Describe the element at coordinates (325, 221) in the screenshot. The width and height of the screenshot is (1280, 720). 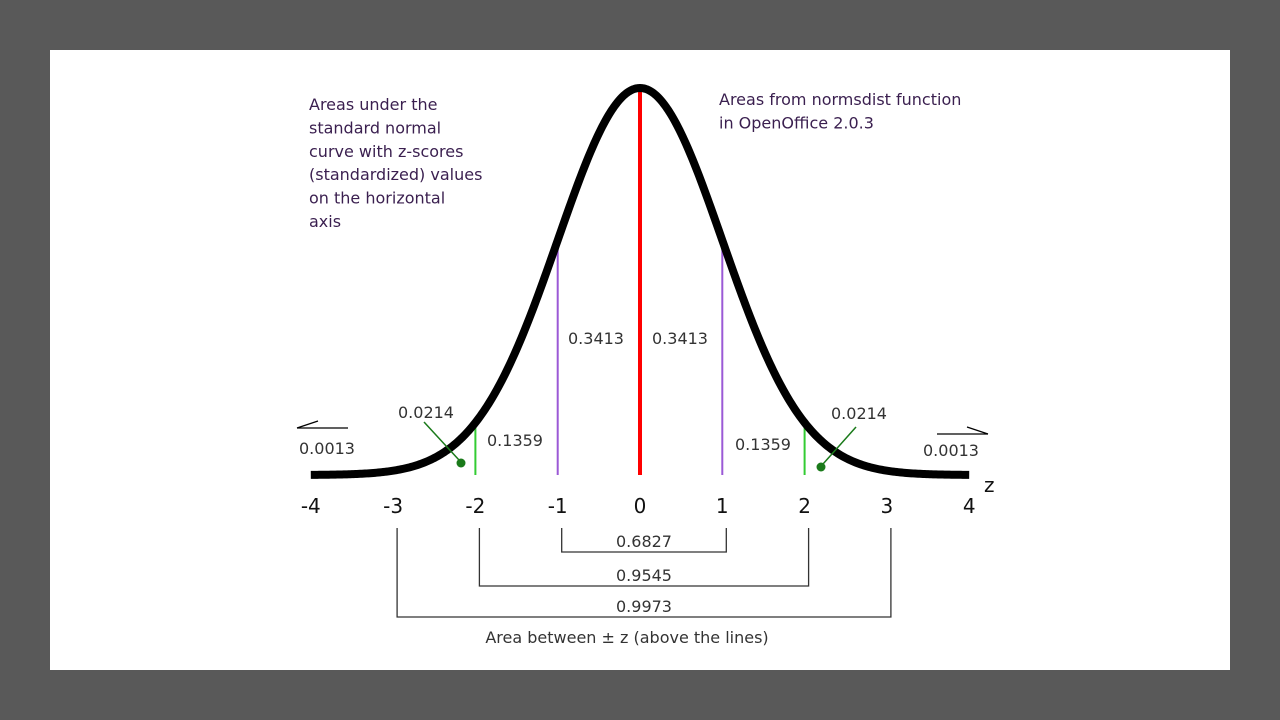
I see `annotation-left-line: axis` at that location.